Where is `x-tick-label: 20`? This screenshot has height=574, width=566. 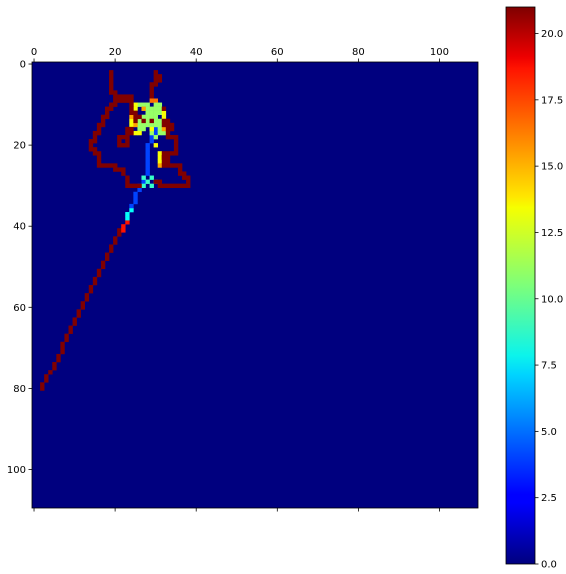 x-tick-label: 20 is located at coordinates (115, 52).